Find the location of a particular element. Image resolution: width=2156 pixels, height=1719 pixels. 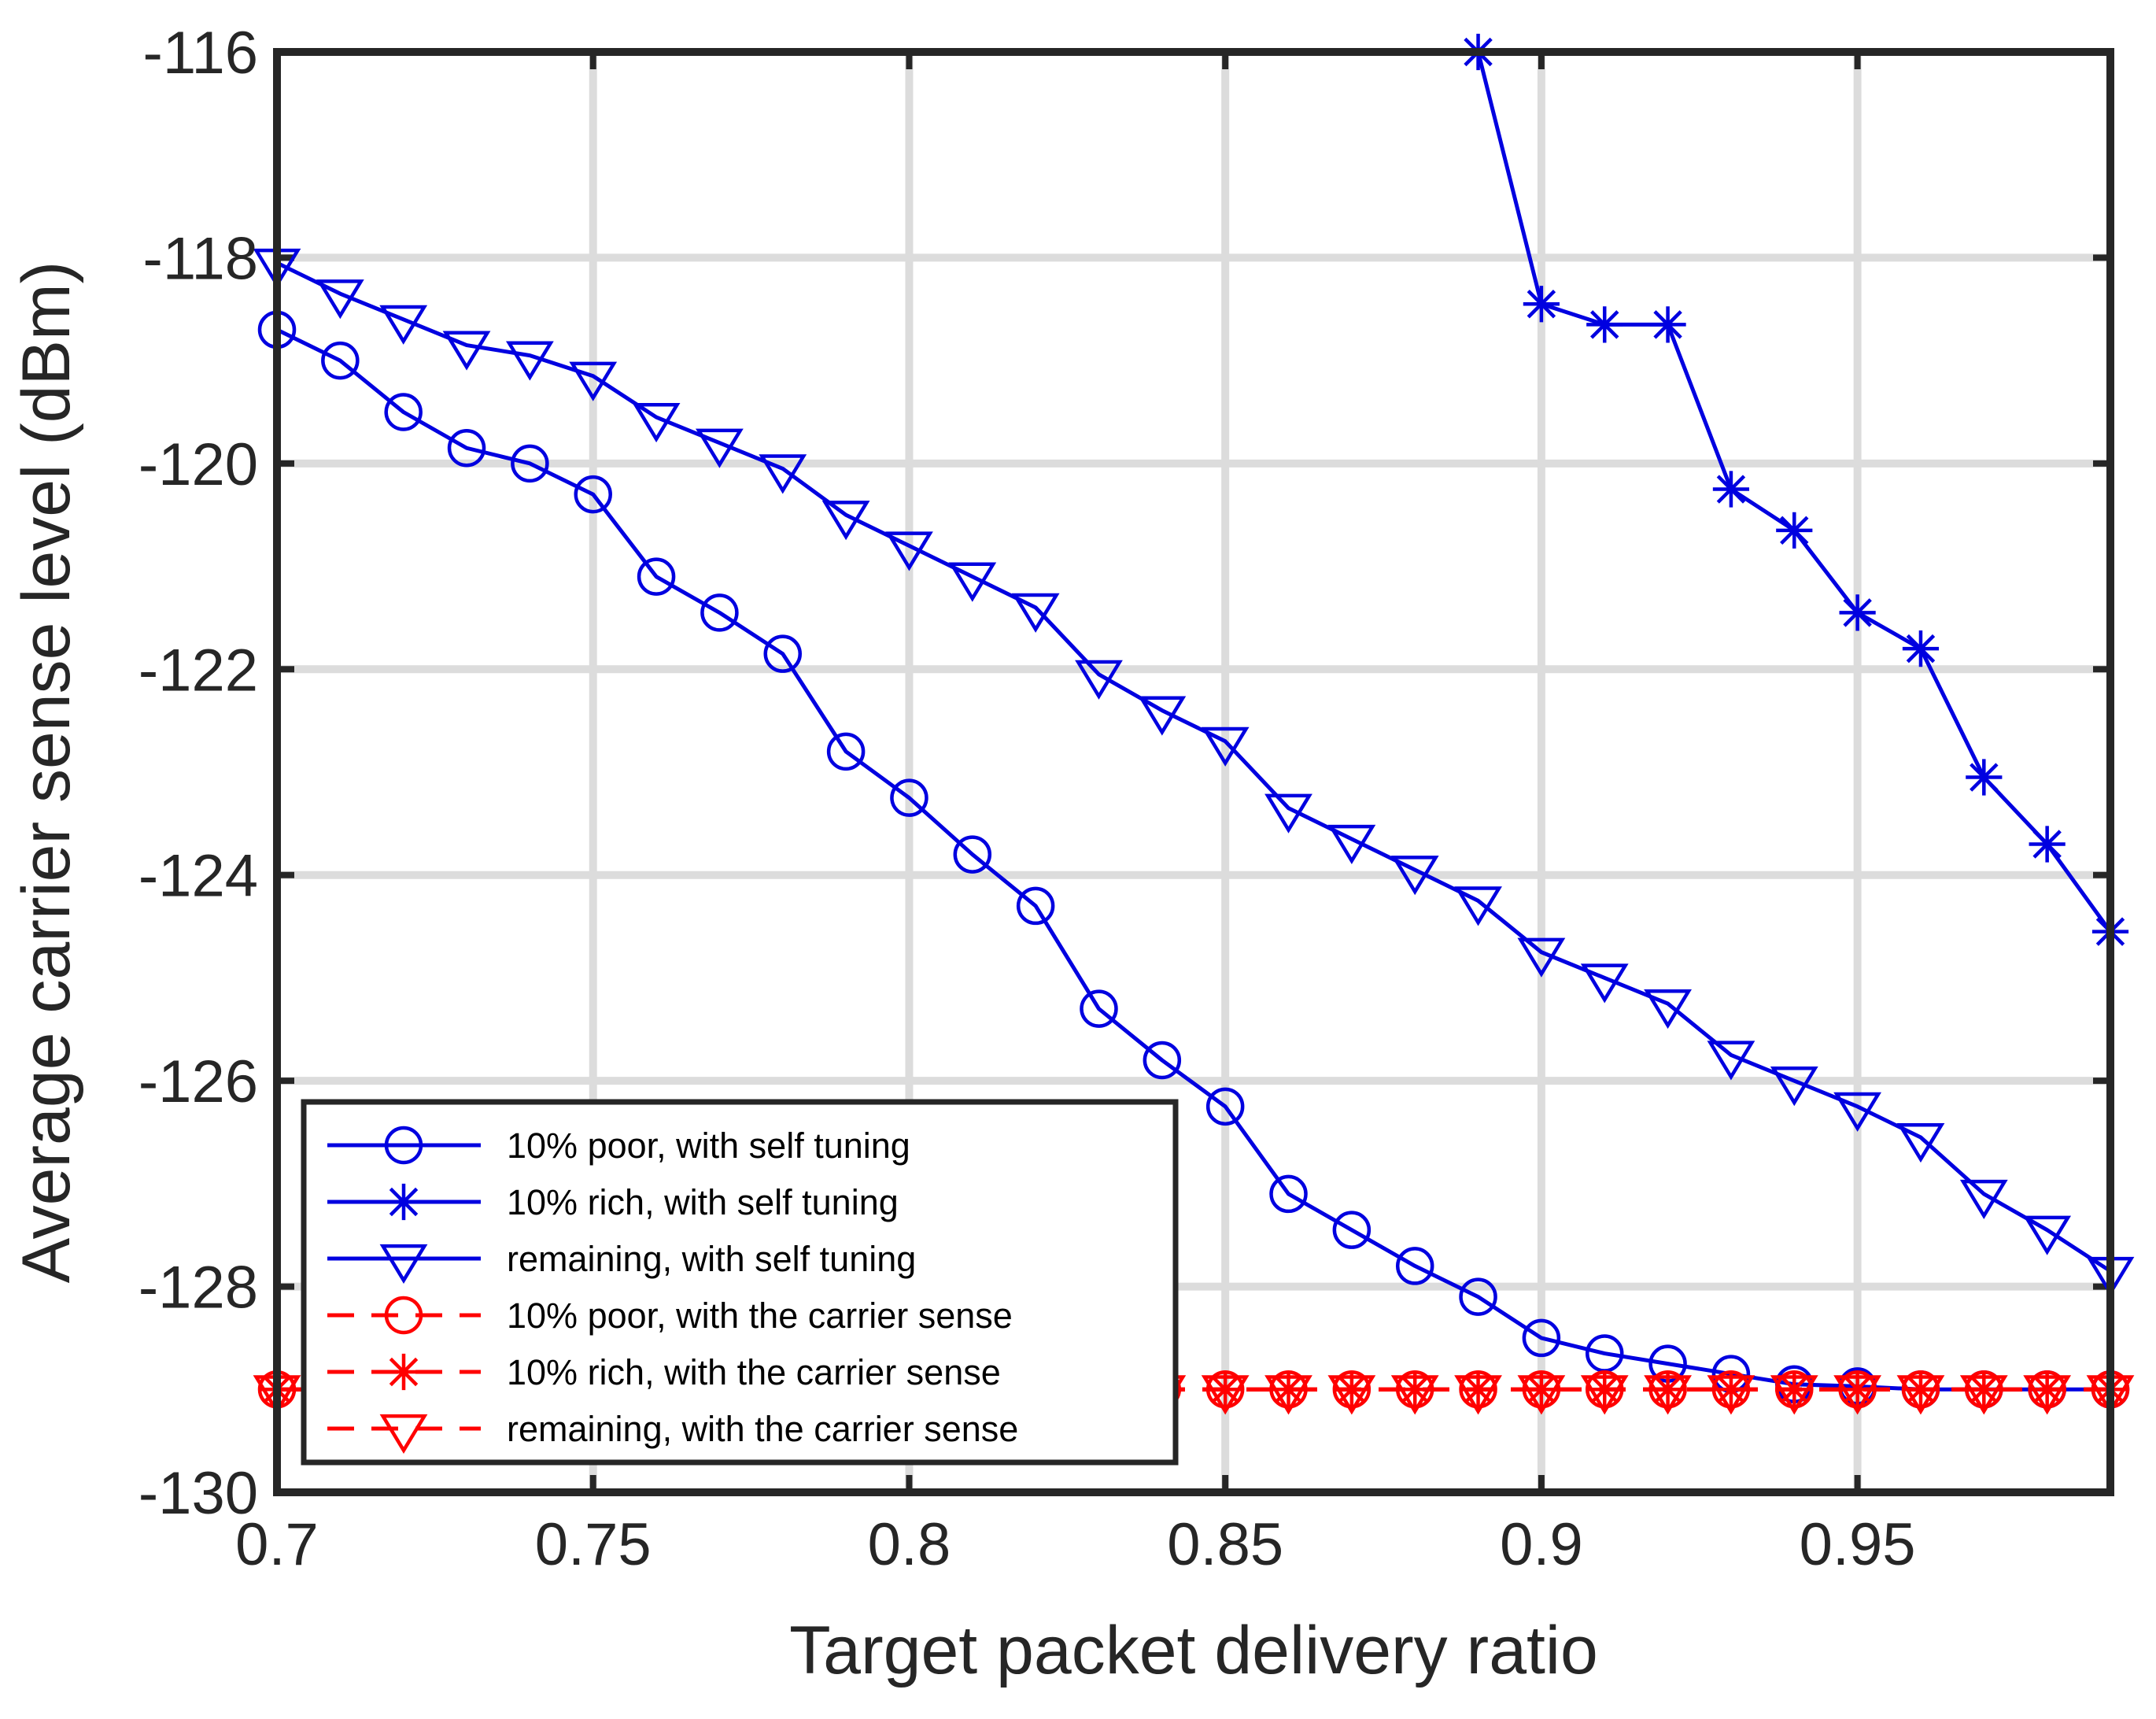

x-tick-label-4: 0.9 is located at coordinates (1541, 1544).